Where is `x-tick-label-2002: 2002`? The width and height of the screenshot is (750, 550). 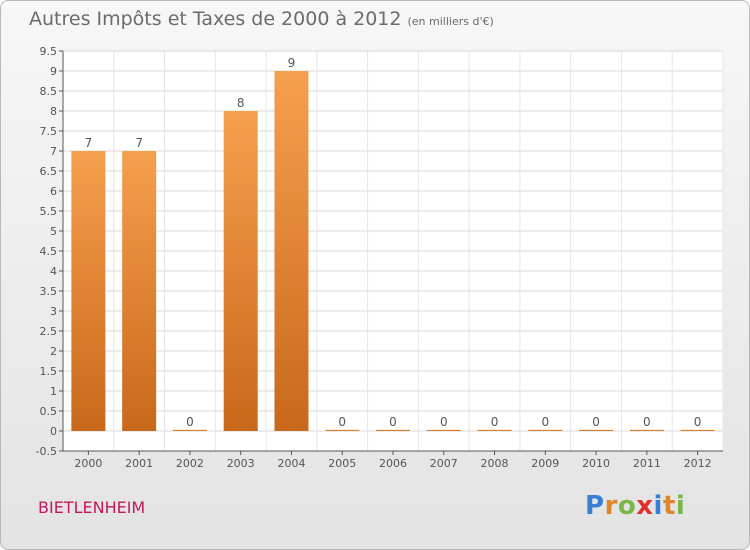
x-tick-label-2002: 2002 is located at coordinates (190, 463).